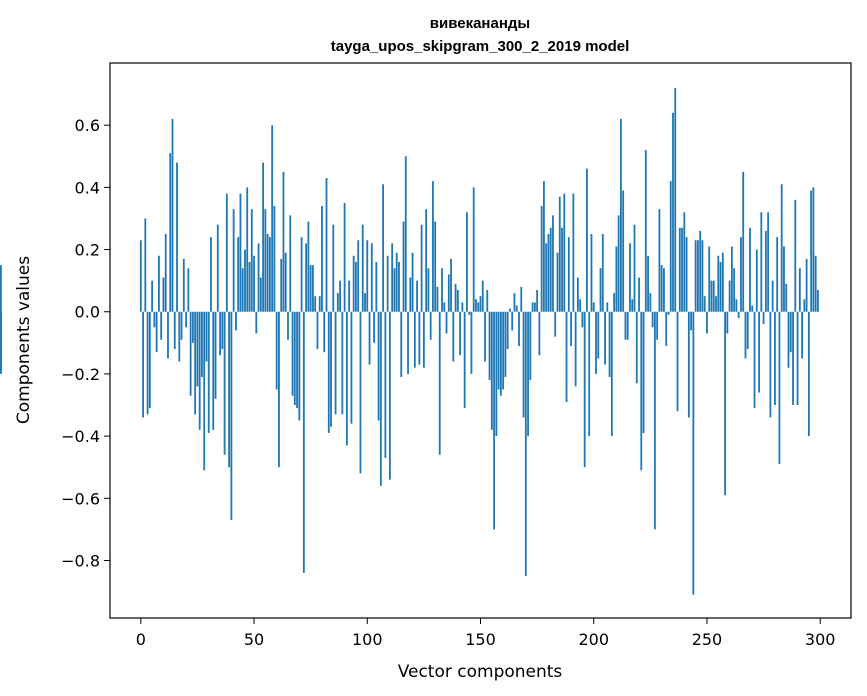 This screenshot has height=696, width=867. What do you see at coordinates (87, 125) in the screenshot?
I see `y-tick-label: 0.6` at bounding box center [87, 125].